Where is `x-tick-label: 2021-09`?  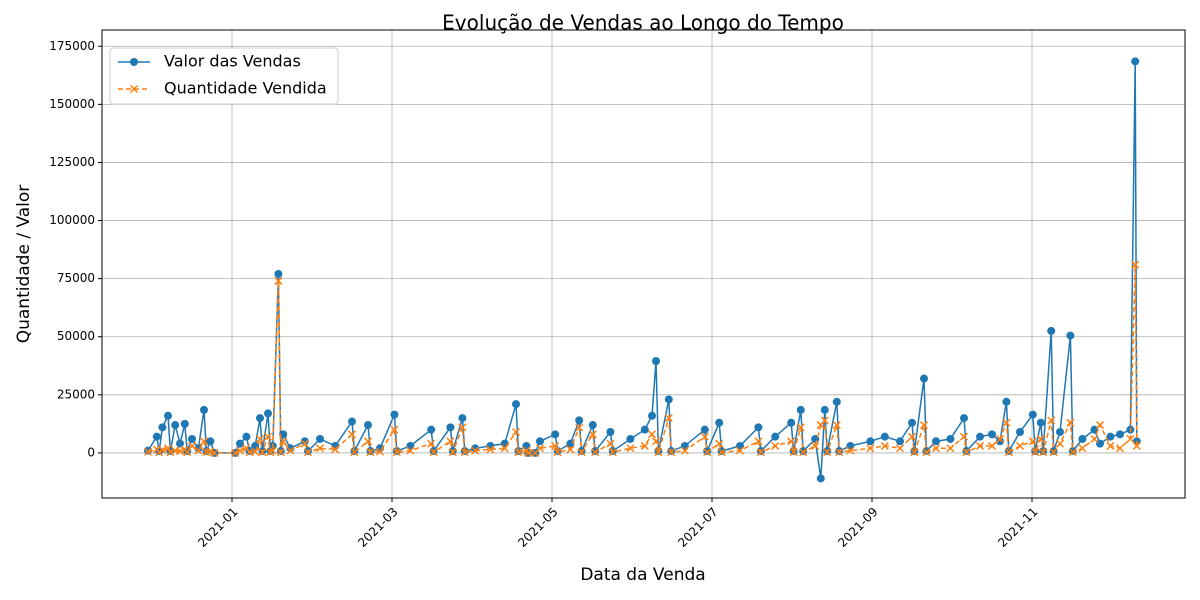
x-tick-label: 2021-09 is located at coordinates (857, 527).